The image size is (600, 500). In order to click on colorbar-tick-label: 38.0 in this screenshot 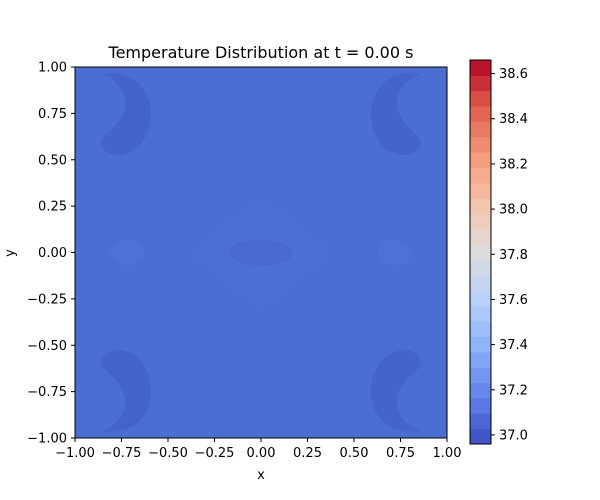, I will do `click(513, 210)`.